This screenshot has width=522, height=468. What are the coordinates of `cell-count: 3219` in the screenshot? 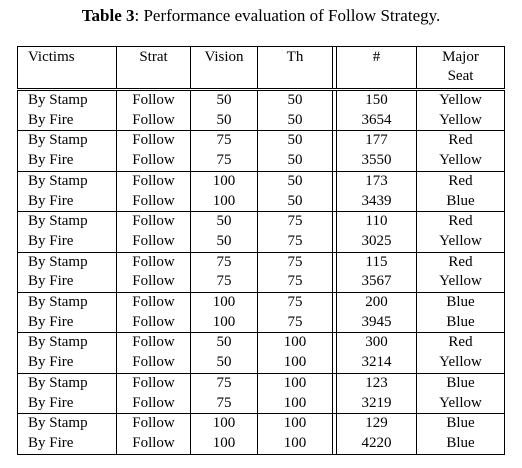 It's located at (376, 403).